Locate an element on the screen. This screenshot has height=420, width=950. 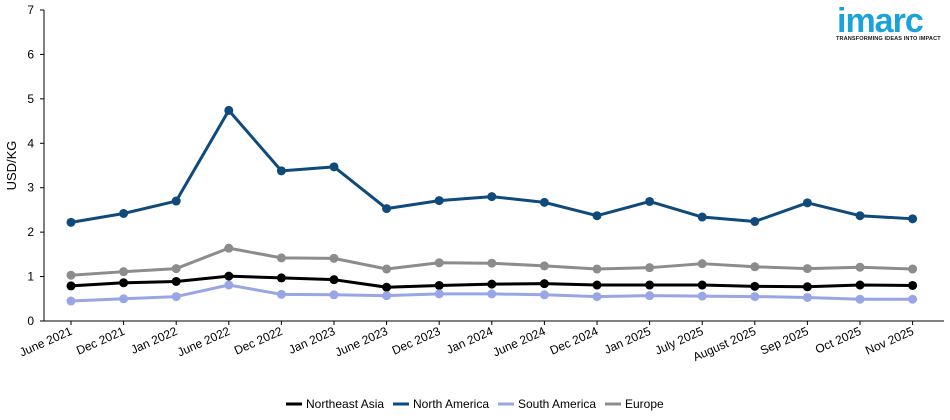
legend-label: Europe is located at coordinates (644, 404).